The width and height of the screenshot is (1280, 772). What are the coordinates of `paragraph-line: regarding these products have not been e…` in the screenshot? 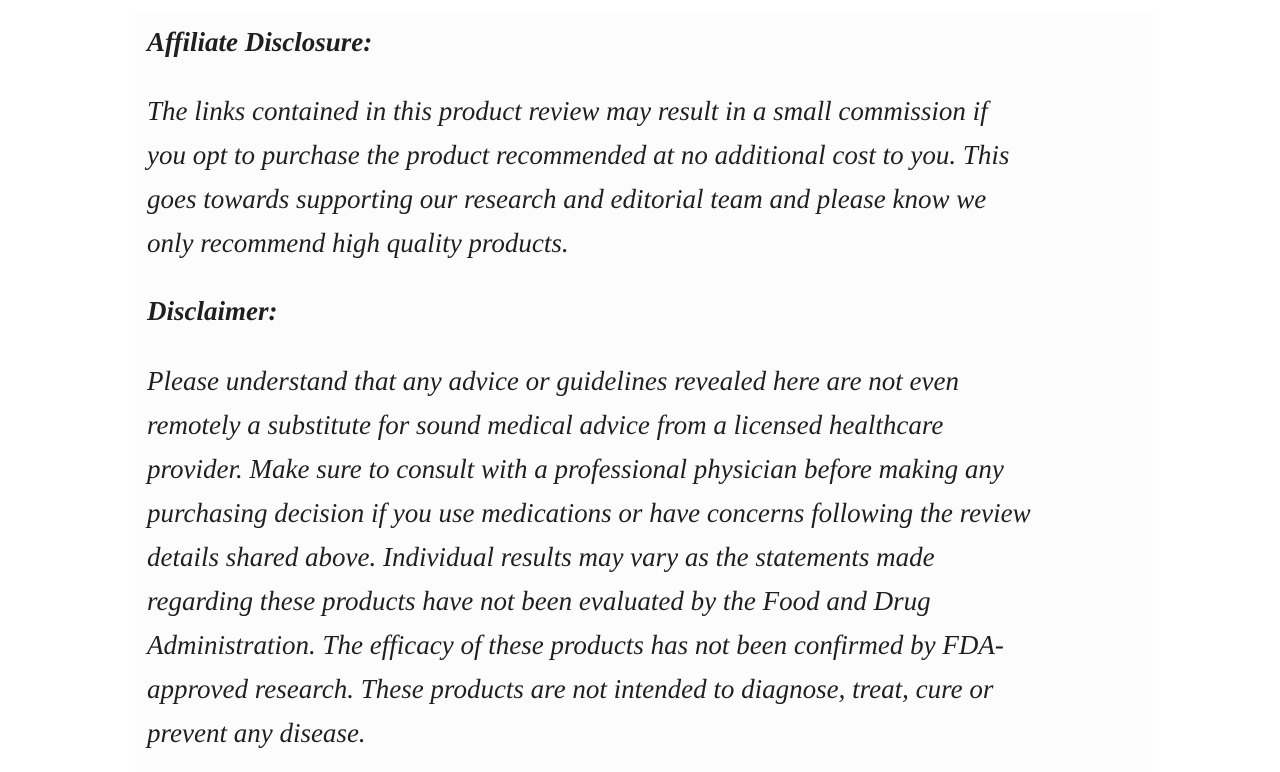 It's located at (539, 601).